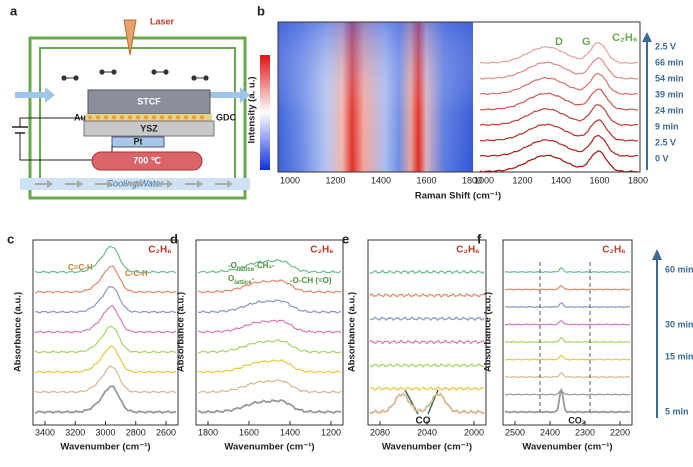 The image size is (693, 467). Describe the element at coordinates (14, 10) in the screenshot. I see `panel-label: a` at that location.